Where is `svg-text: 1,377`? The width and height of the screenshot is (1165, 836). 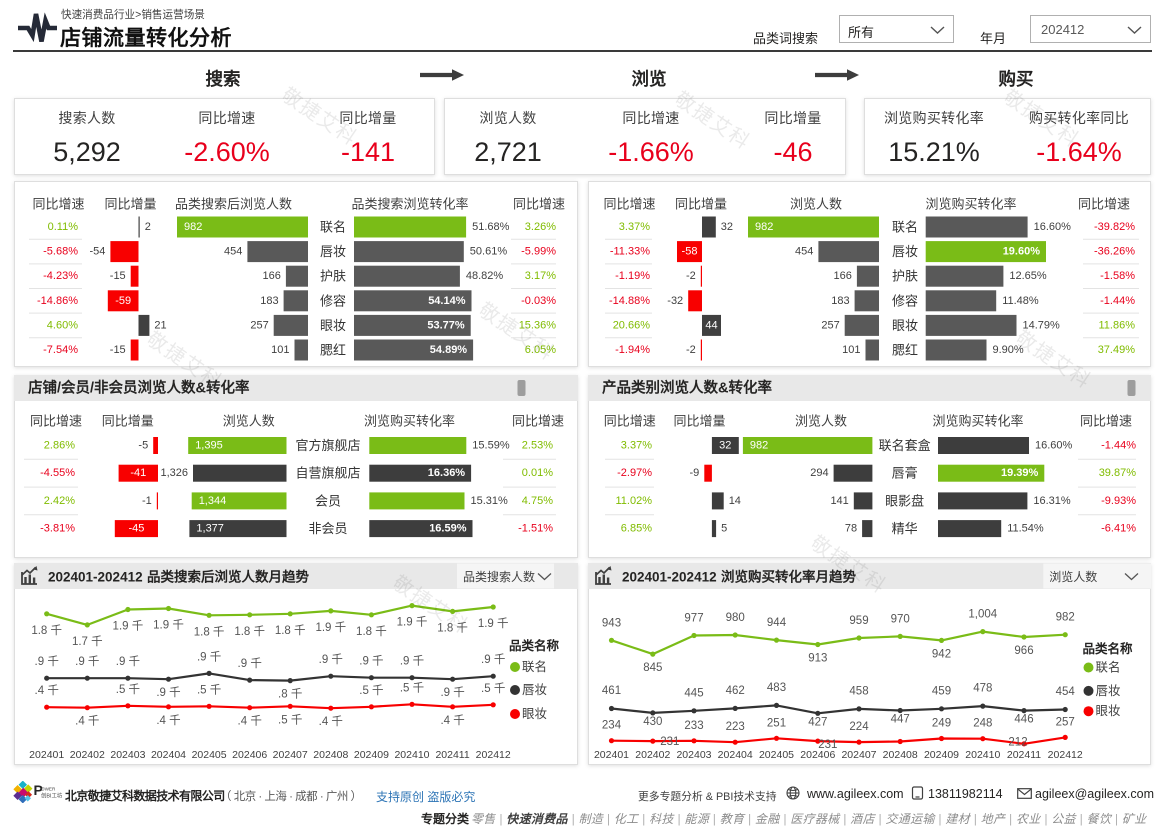
svg-text: 1,377 is located at coordinates (210, 529).